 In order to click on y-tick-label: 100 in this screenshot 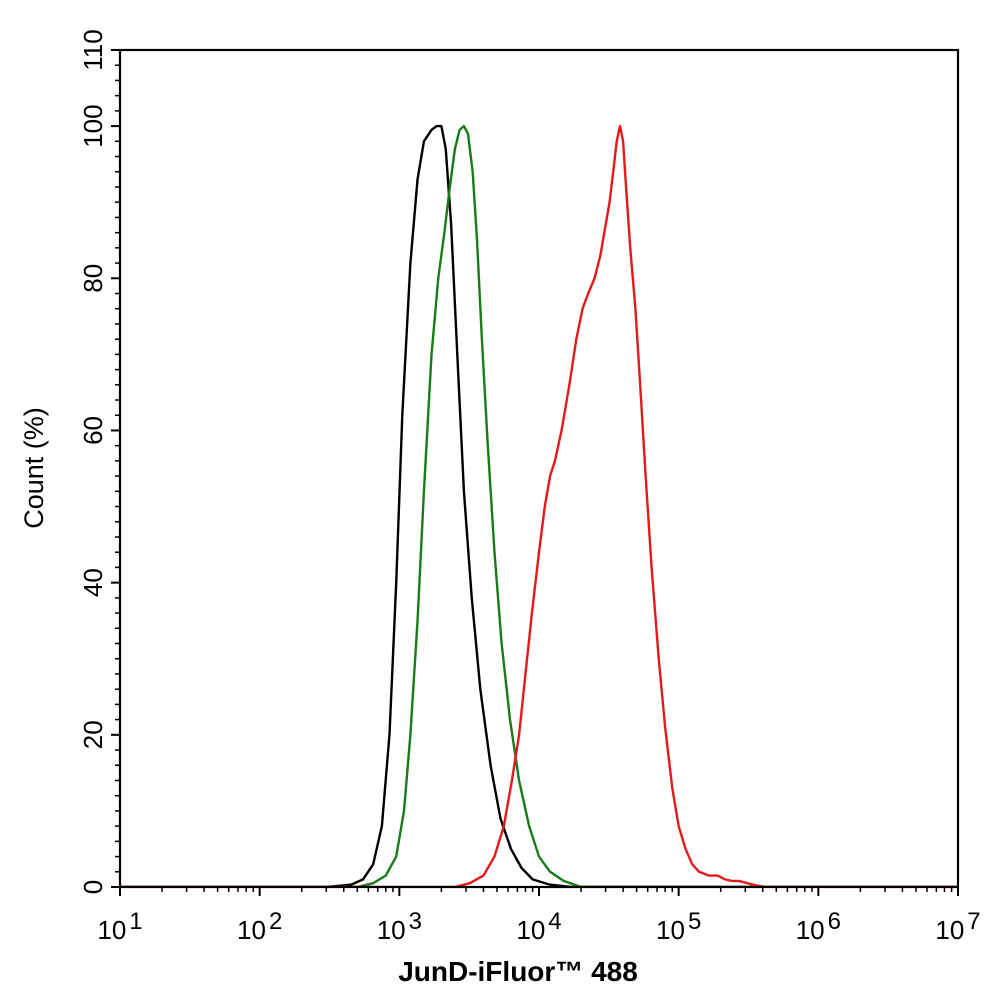, I will do `click(93, 125)`.